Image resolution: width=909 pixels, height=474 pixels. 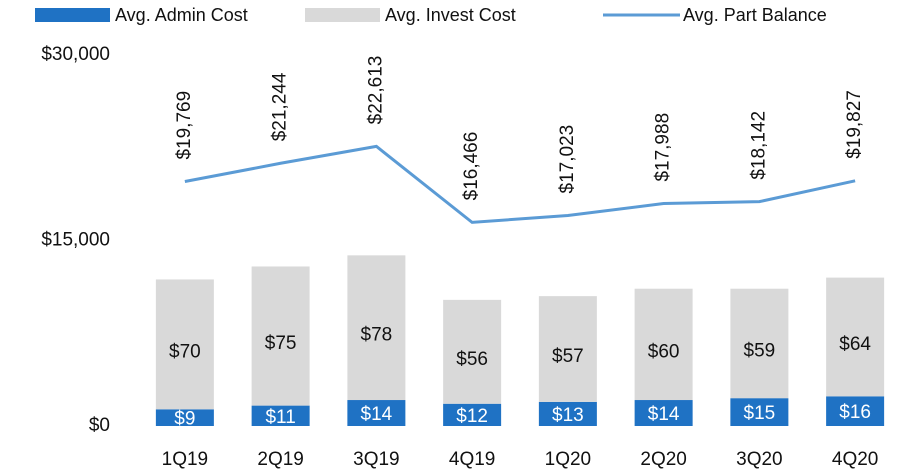 I want to click on line-label: $16,466, so click(x=471, y=166).